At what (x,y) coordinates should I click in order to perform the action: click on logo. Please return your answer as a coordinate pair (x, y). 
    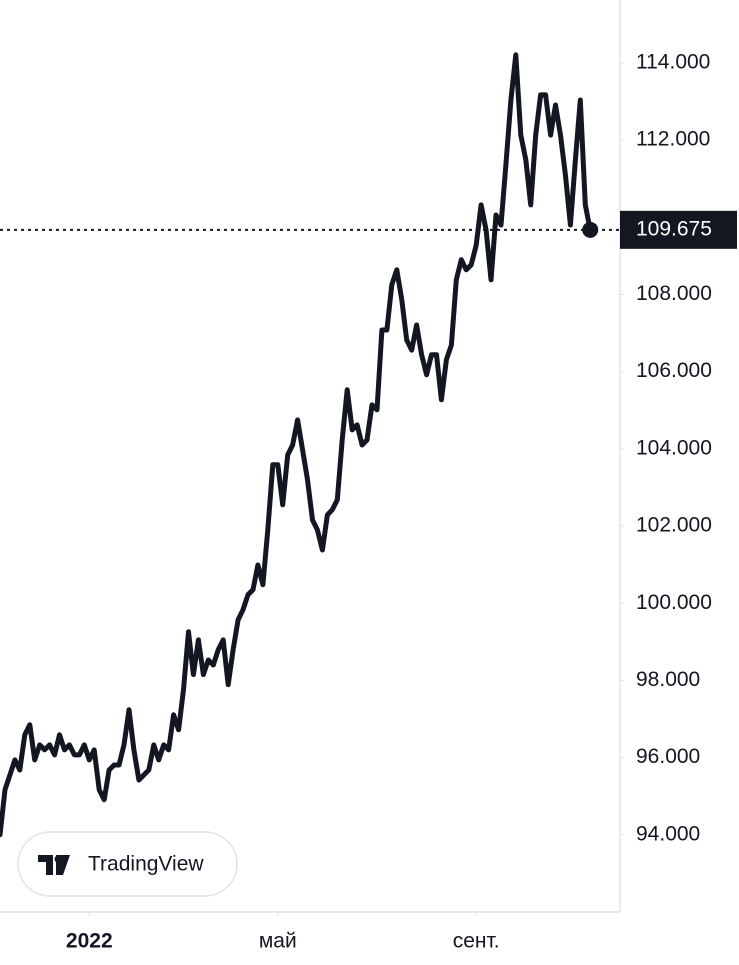
    Looking at the image, I should click on (54, 865).